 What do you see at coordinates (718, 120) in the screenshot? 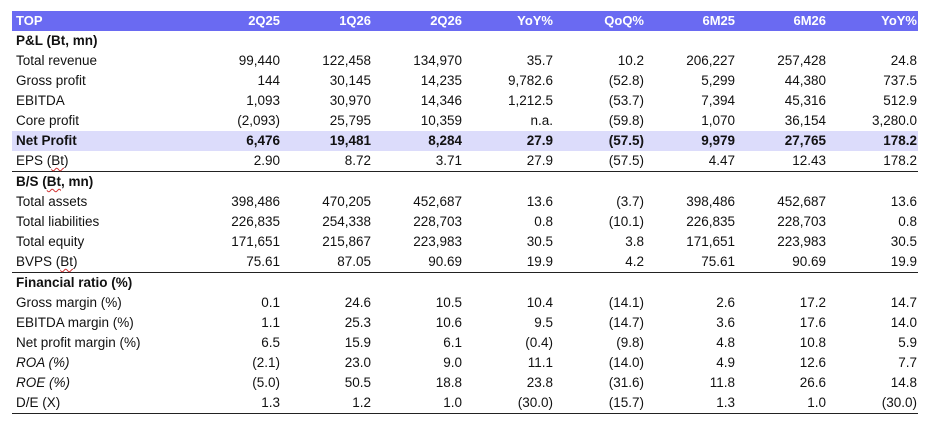
I see `table-cell: 1,070` at bounding box center [718, 120].